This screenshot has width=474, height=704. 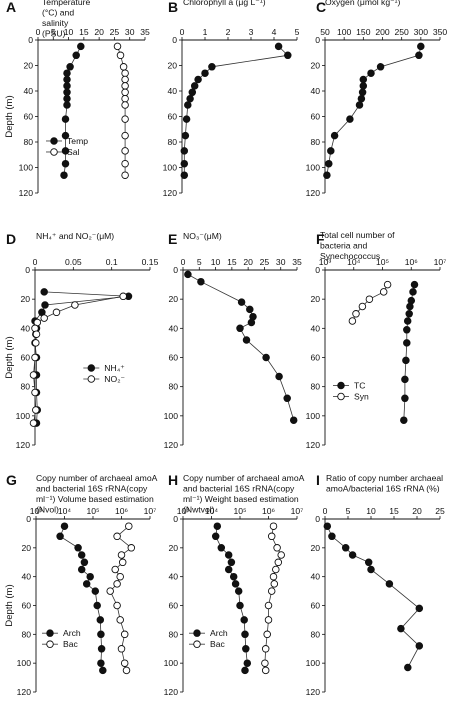 What do you see at coordinates (173, 606) in the screenshot?
I see `panel-h-y-tick-label: 60` at bounding box center [173, 606].